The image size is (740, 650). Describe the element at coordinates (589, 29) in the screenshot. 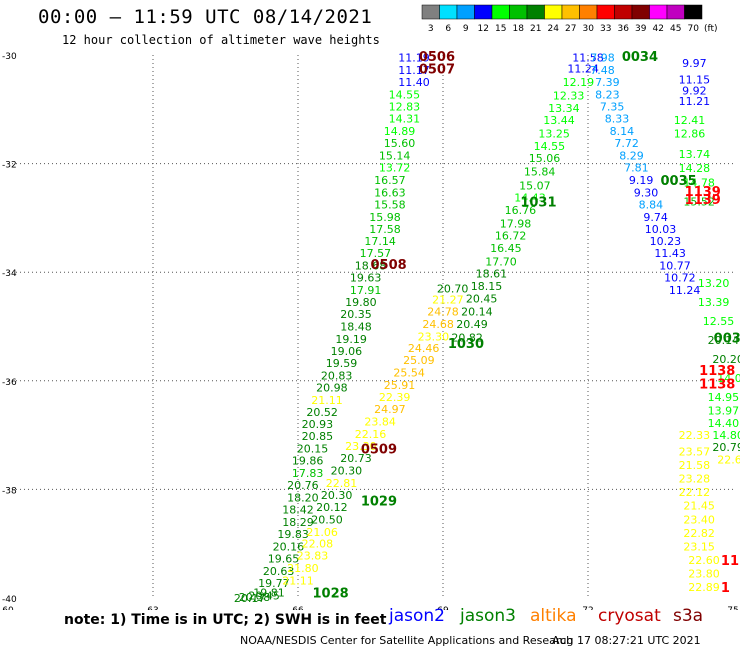

I see `colorbar-label: 30` at that location.